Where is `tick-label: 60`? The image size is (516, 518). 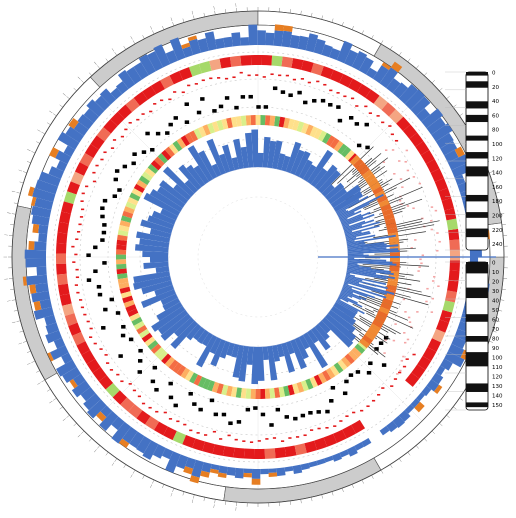 tick-label: 60 is located at coordinates (495, 320).